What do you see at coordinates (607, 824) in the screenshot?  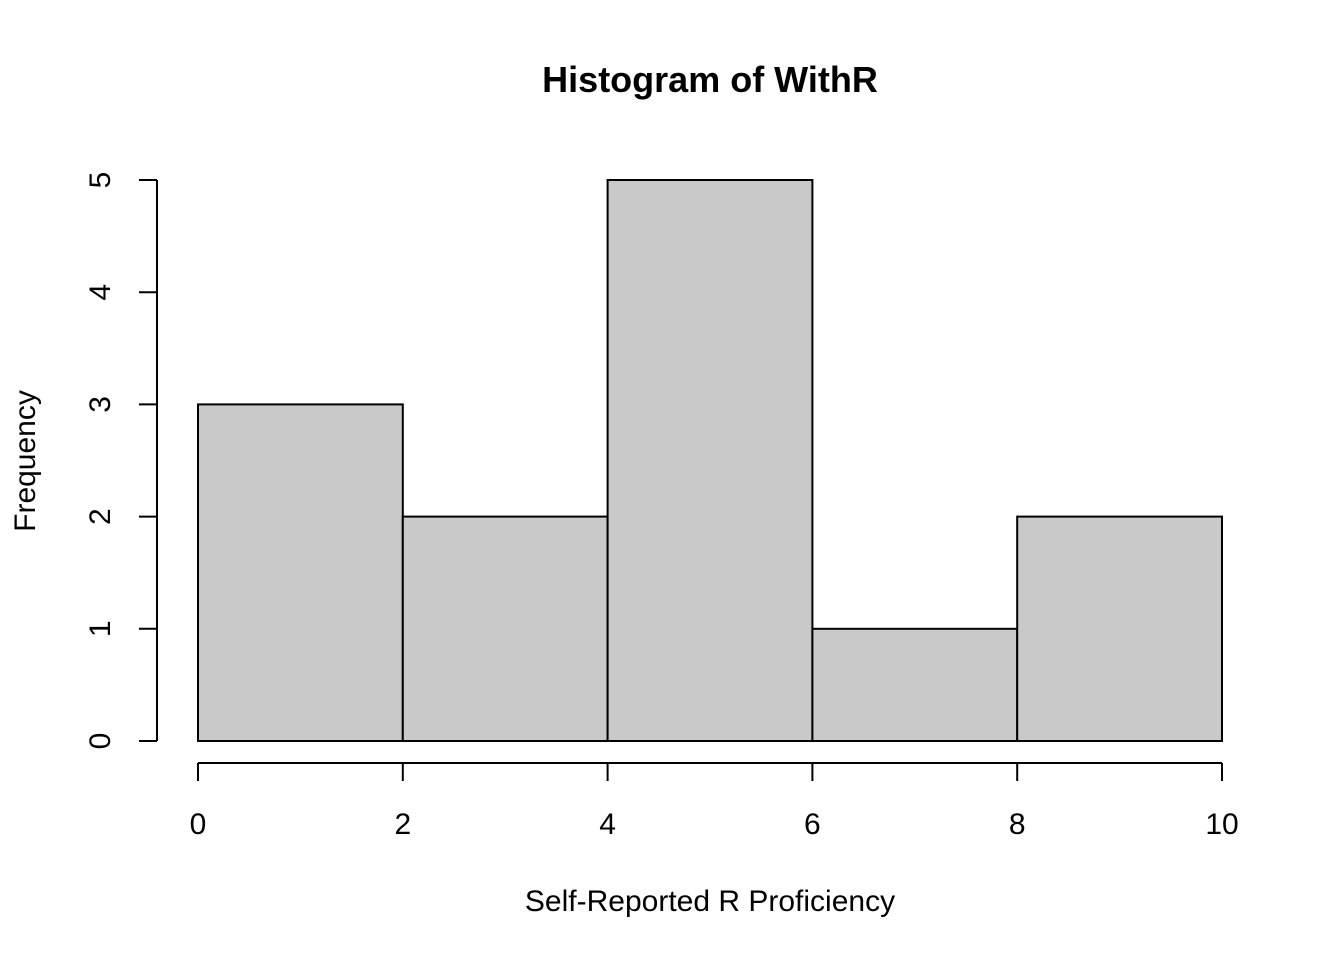 I see `x-tick-label: 4` at bounding box center [607, 824].